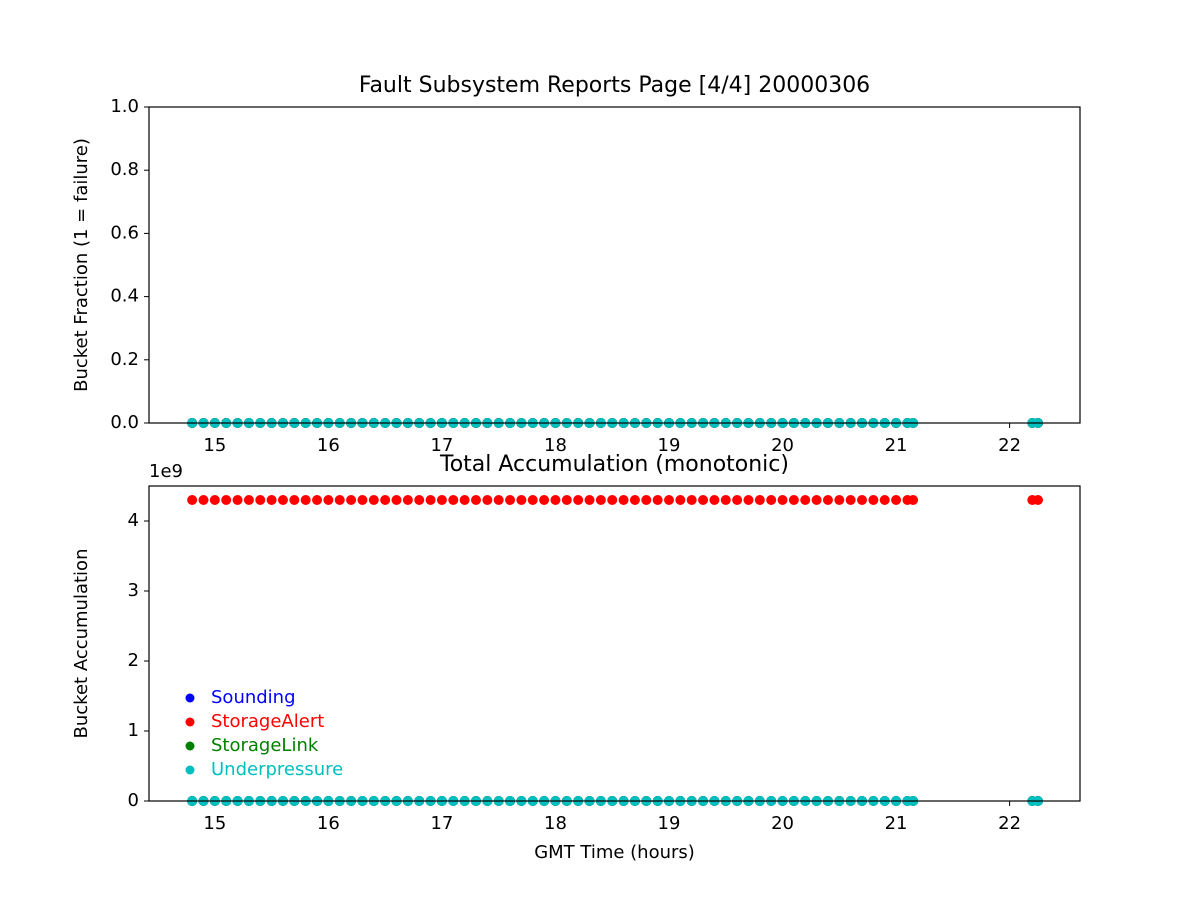  I want to click on y-tick-label: 0.4, so click(124, 296).